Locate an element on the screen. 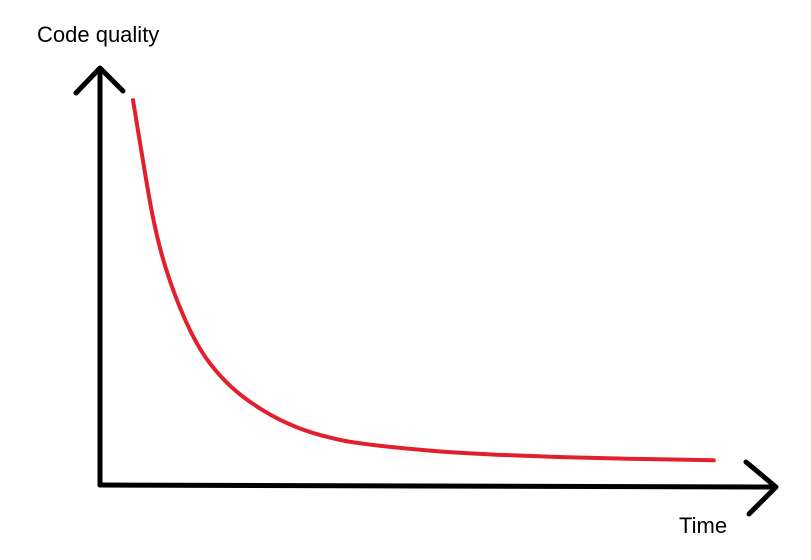 Image resolution: width=811 pixels, height=560 pixels. x-axis-line is located at coordinates (437, 486).